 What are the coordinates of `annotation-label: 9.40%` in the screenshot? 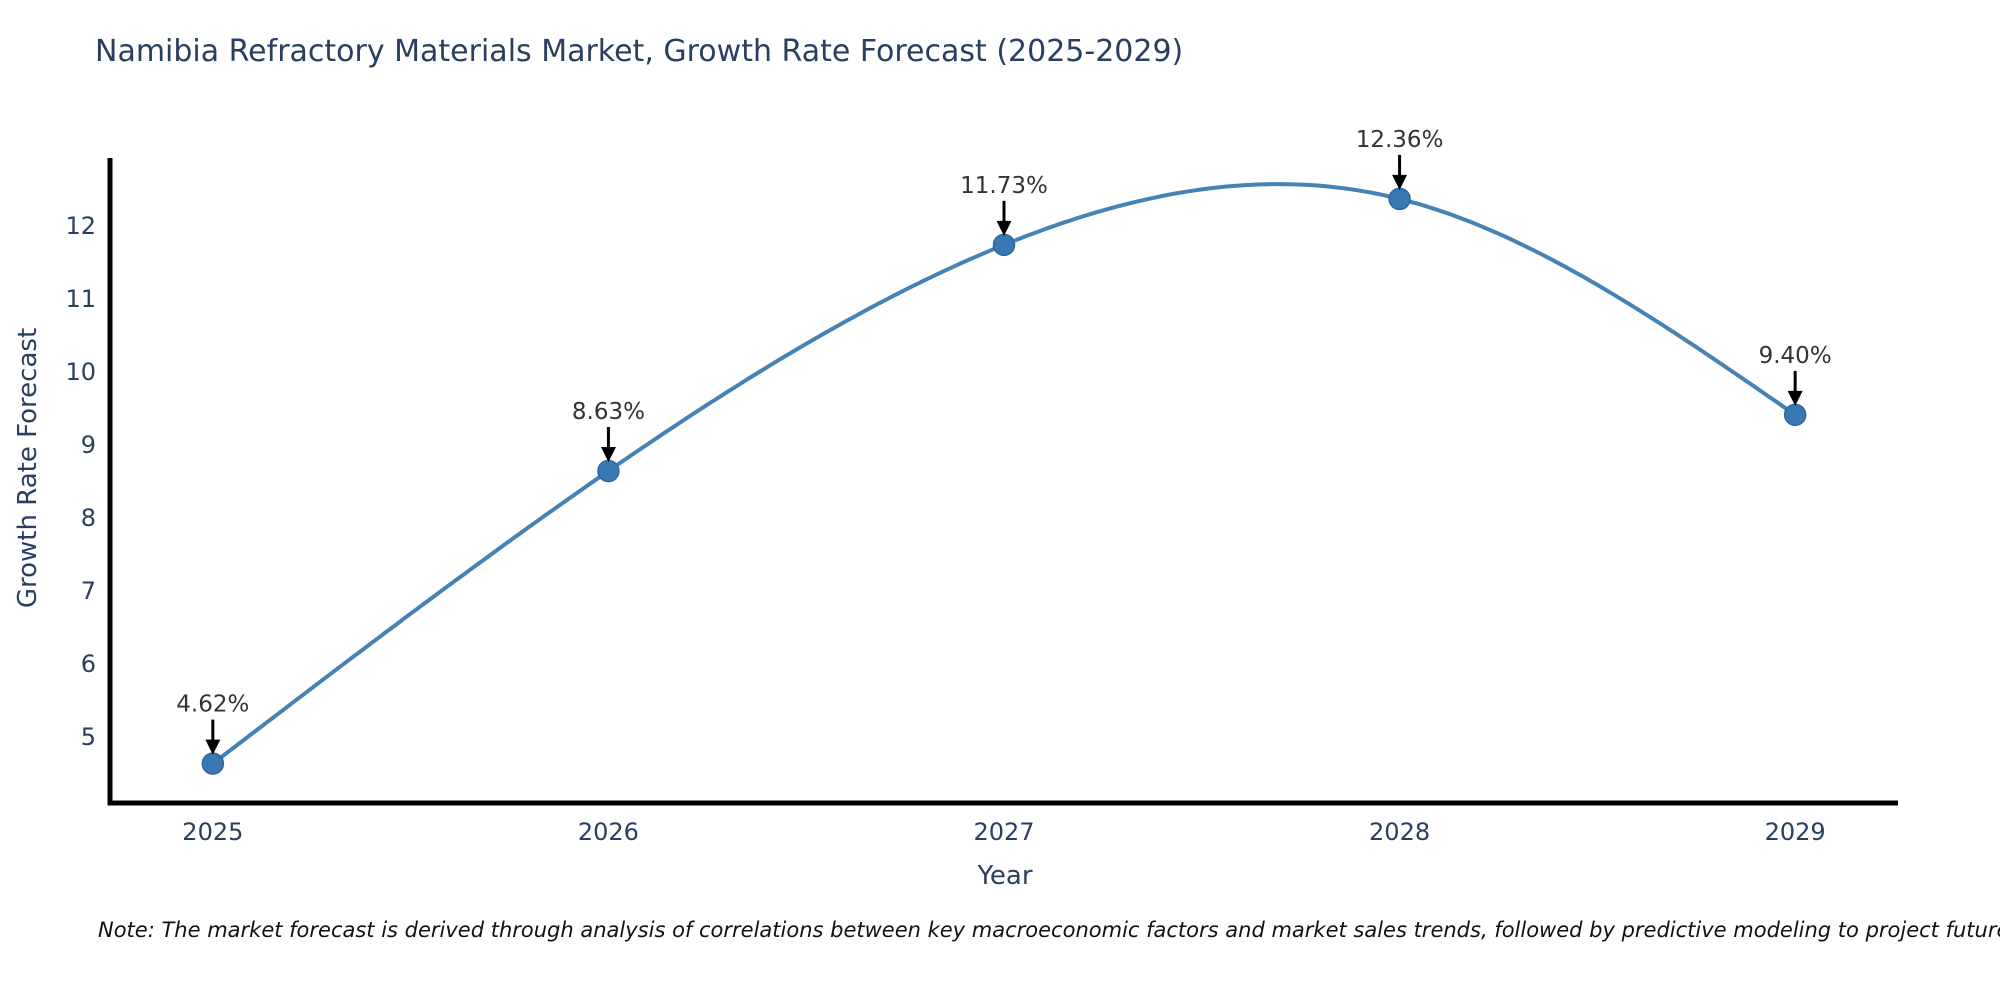 It's located at (1795, 356).